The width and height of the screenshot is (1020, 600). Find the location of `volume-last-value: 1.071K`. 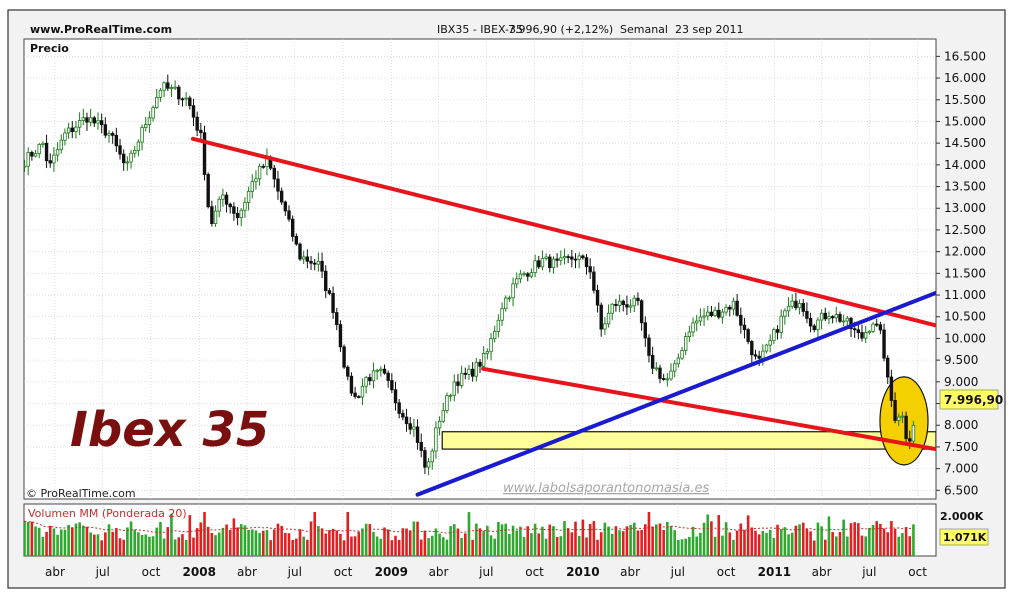

volume-last-value: 1.071K is located at coordinates (965, 537).